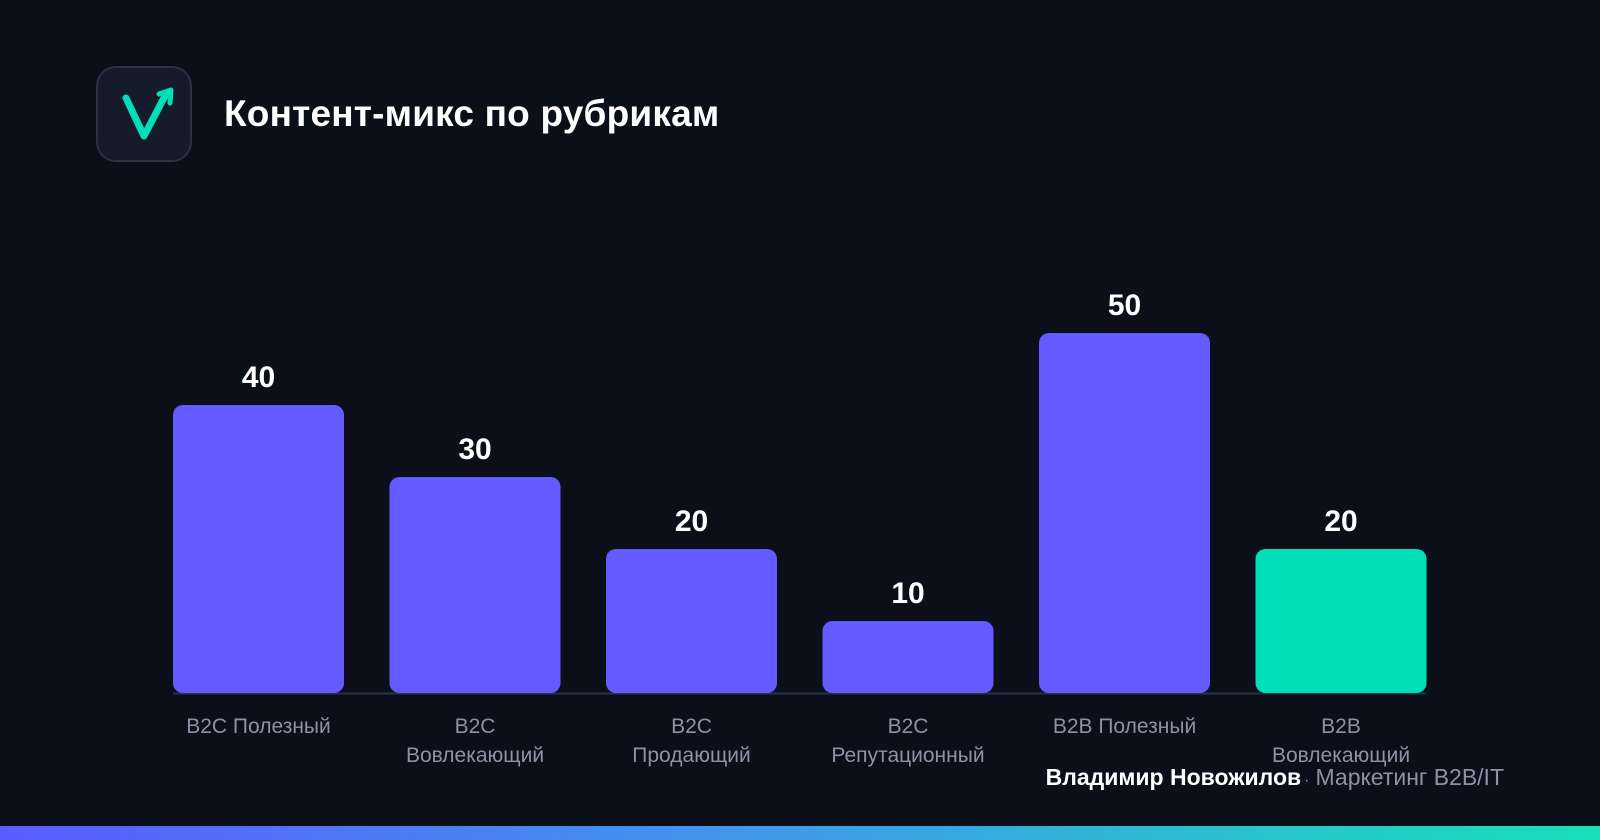 Image resolution: width=1600 pixels, height=840 pixels. I want to click on category-label-0: B2C Полезный, so click(258, 726).